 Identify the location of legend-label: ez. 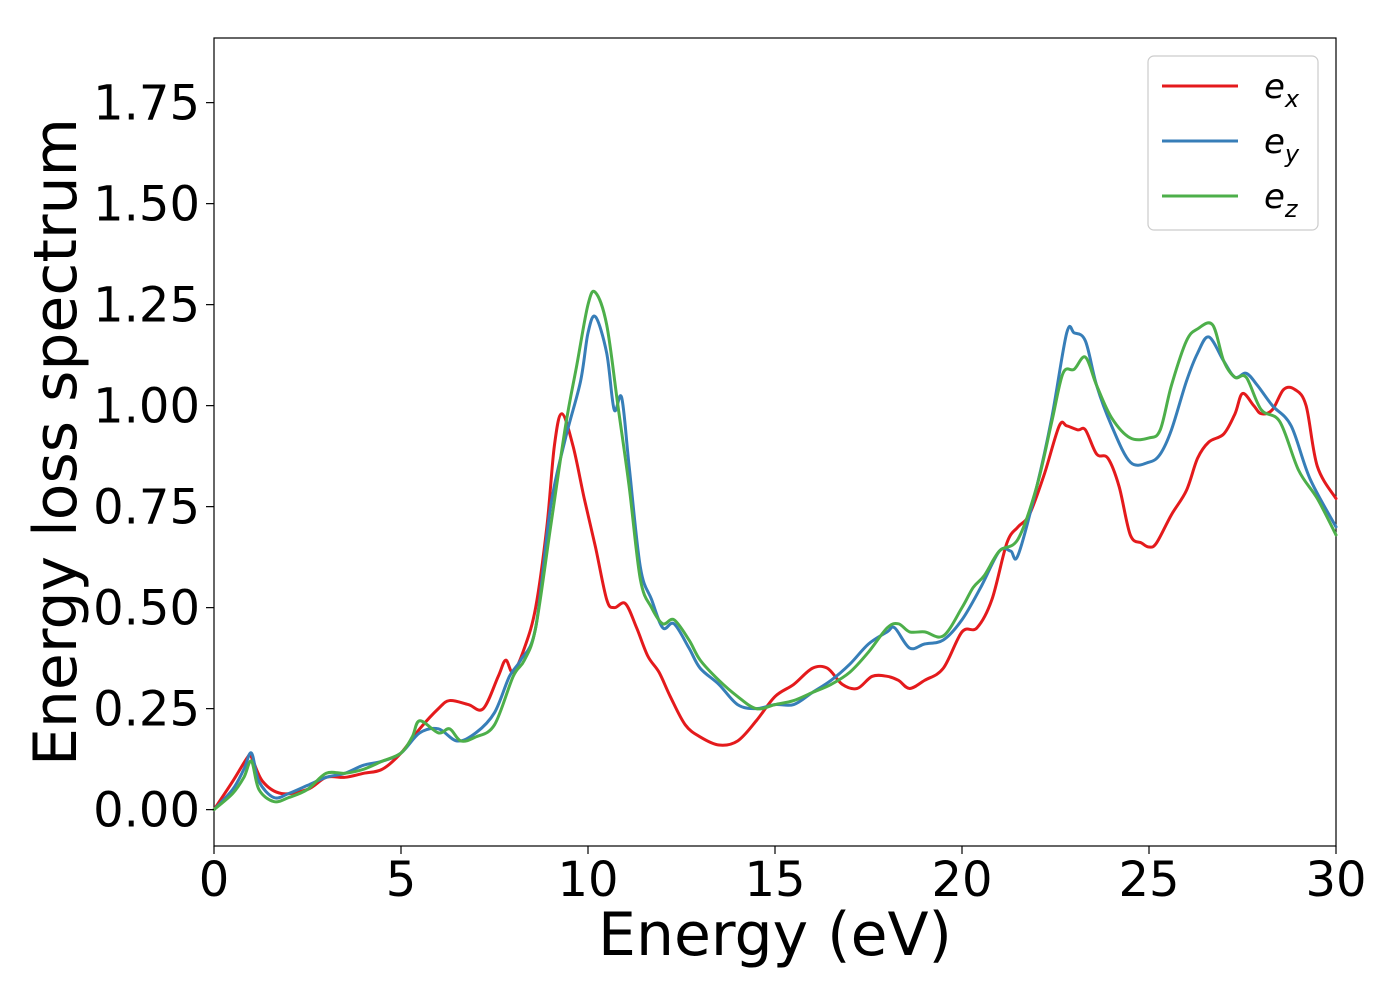
(1281, 200).